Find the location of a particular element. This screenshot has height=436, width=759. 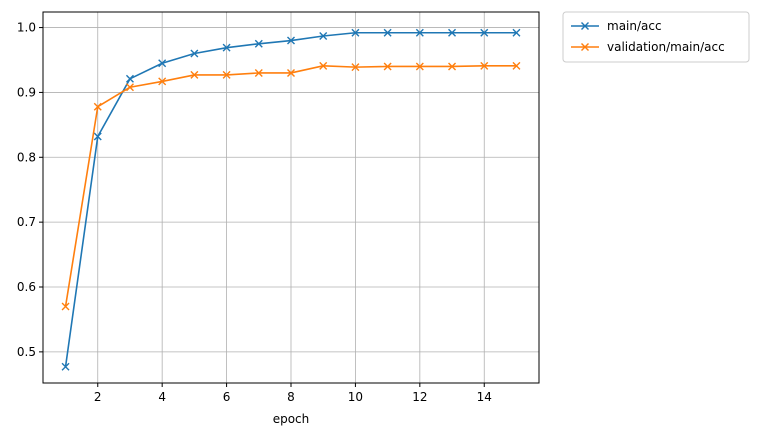

y-tick-label: 0.8 is located at coordinates (26, 157).